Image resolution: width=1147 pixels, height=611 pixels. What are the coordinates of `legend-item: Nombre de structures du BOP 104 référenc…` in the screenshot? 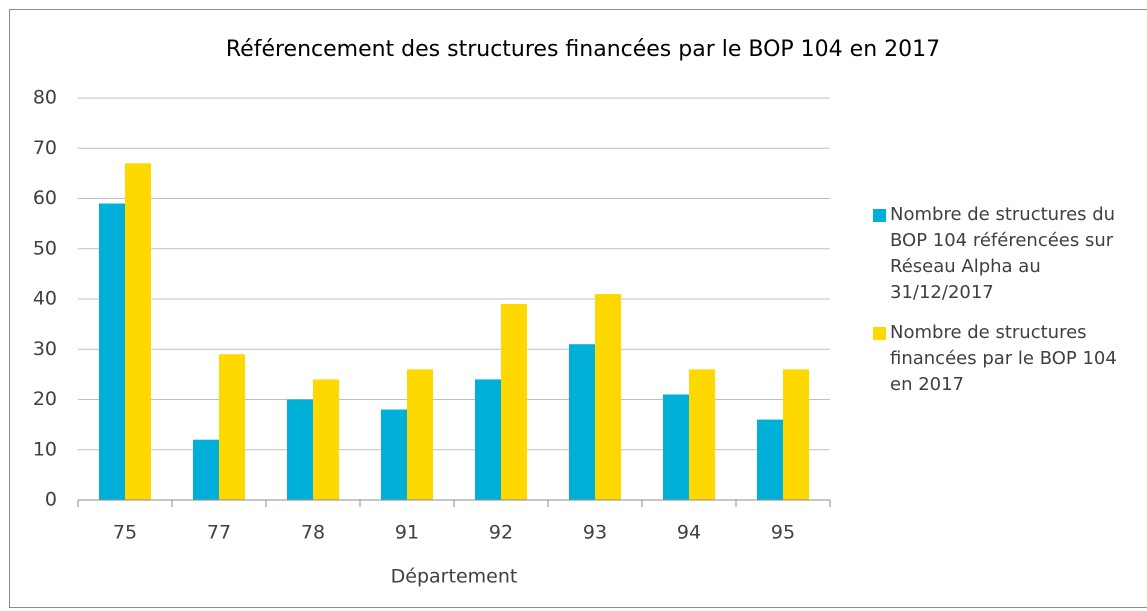 It's located at (1009, 254).